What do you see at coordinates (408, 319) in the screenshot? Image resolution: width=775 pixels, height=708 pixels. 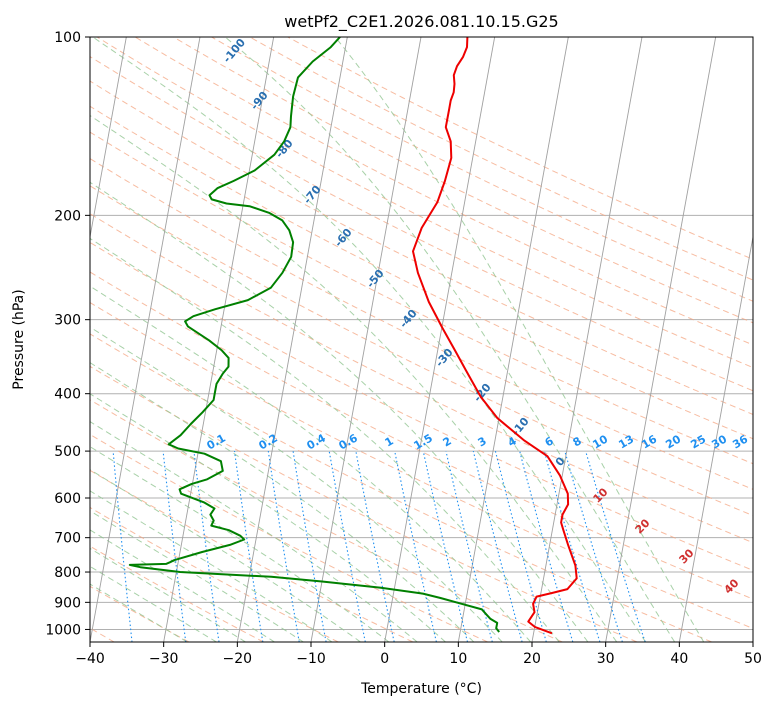 I see `dry-adiabat-label: -40` at bounding box center [408, 319].